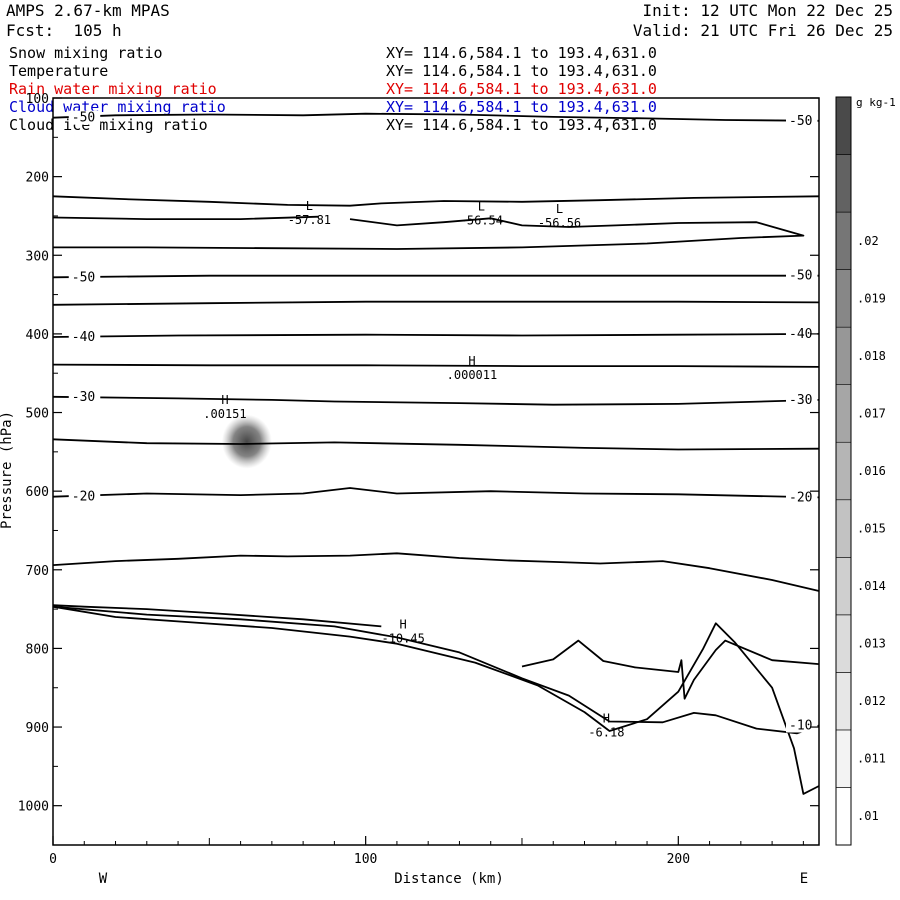  What do you see at coordinates (7, 470) in the screenshot?
I see `y-axis-title: Pressure (hPa)` at bounding box center [7, 470].